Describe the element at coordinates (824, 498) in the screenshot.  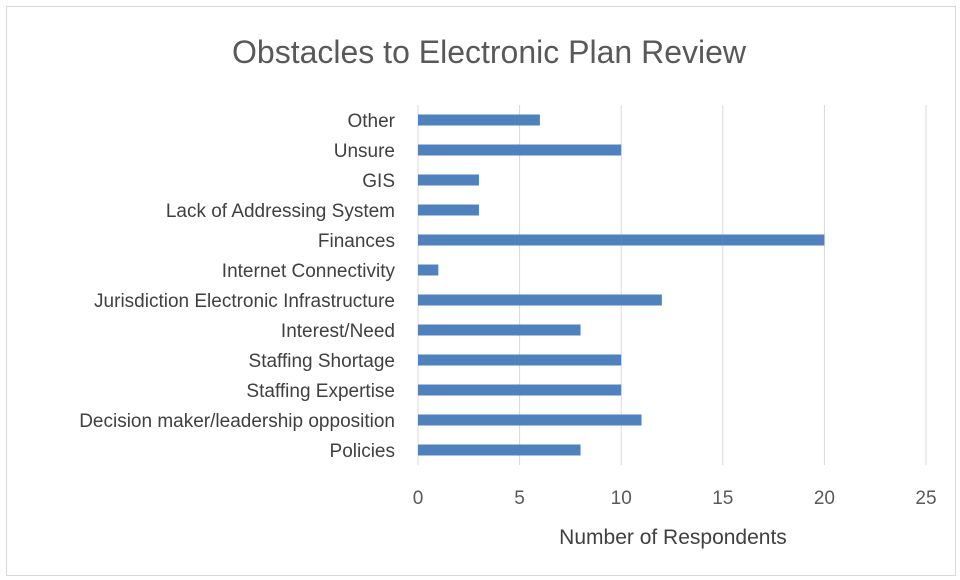
I see `x-tick-label: 20` at that location.